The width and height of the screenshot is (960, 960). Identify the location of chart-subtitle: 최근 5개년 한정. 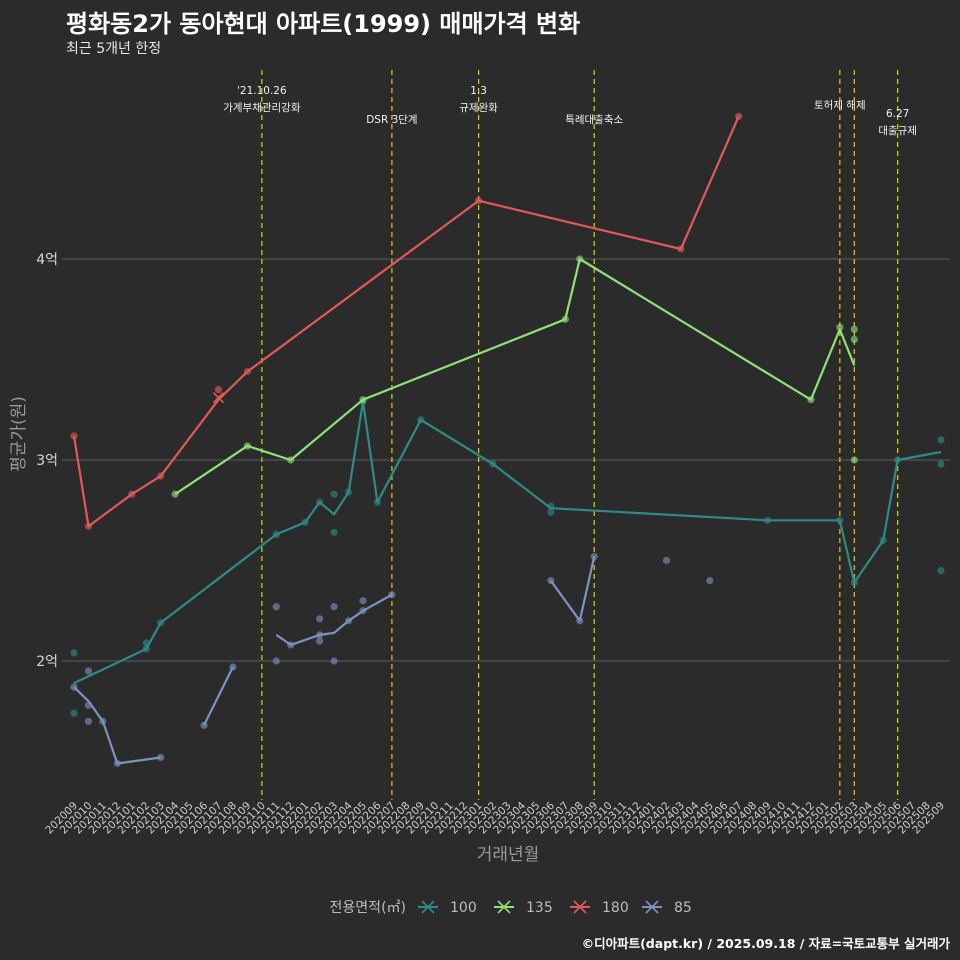
(114, 49).